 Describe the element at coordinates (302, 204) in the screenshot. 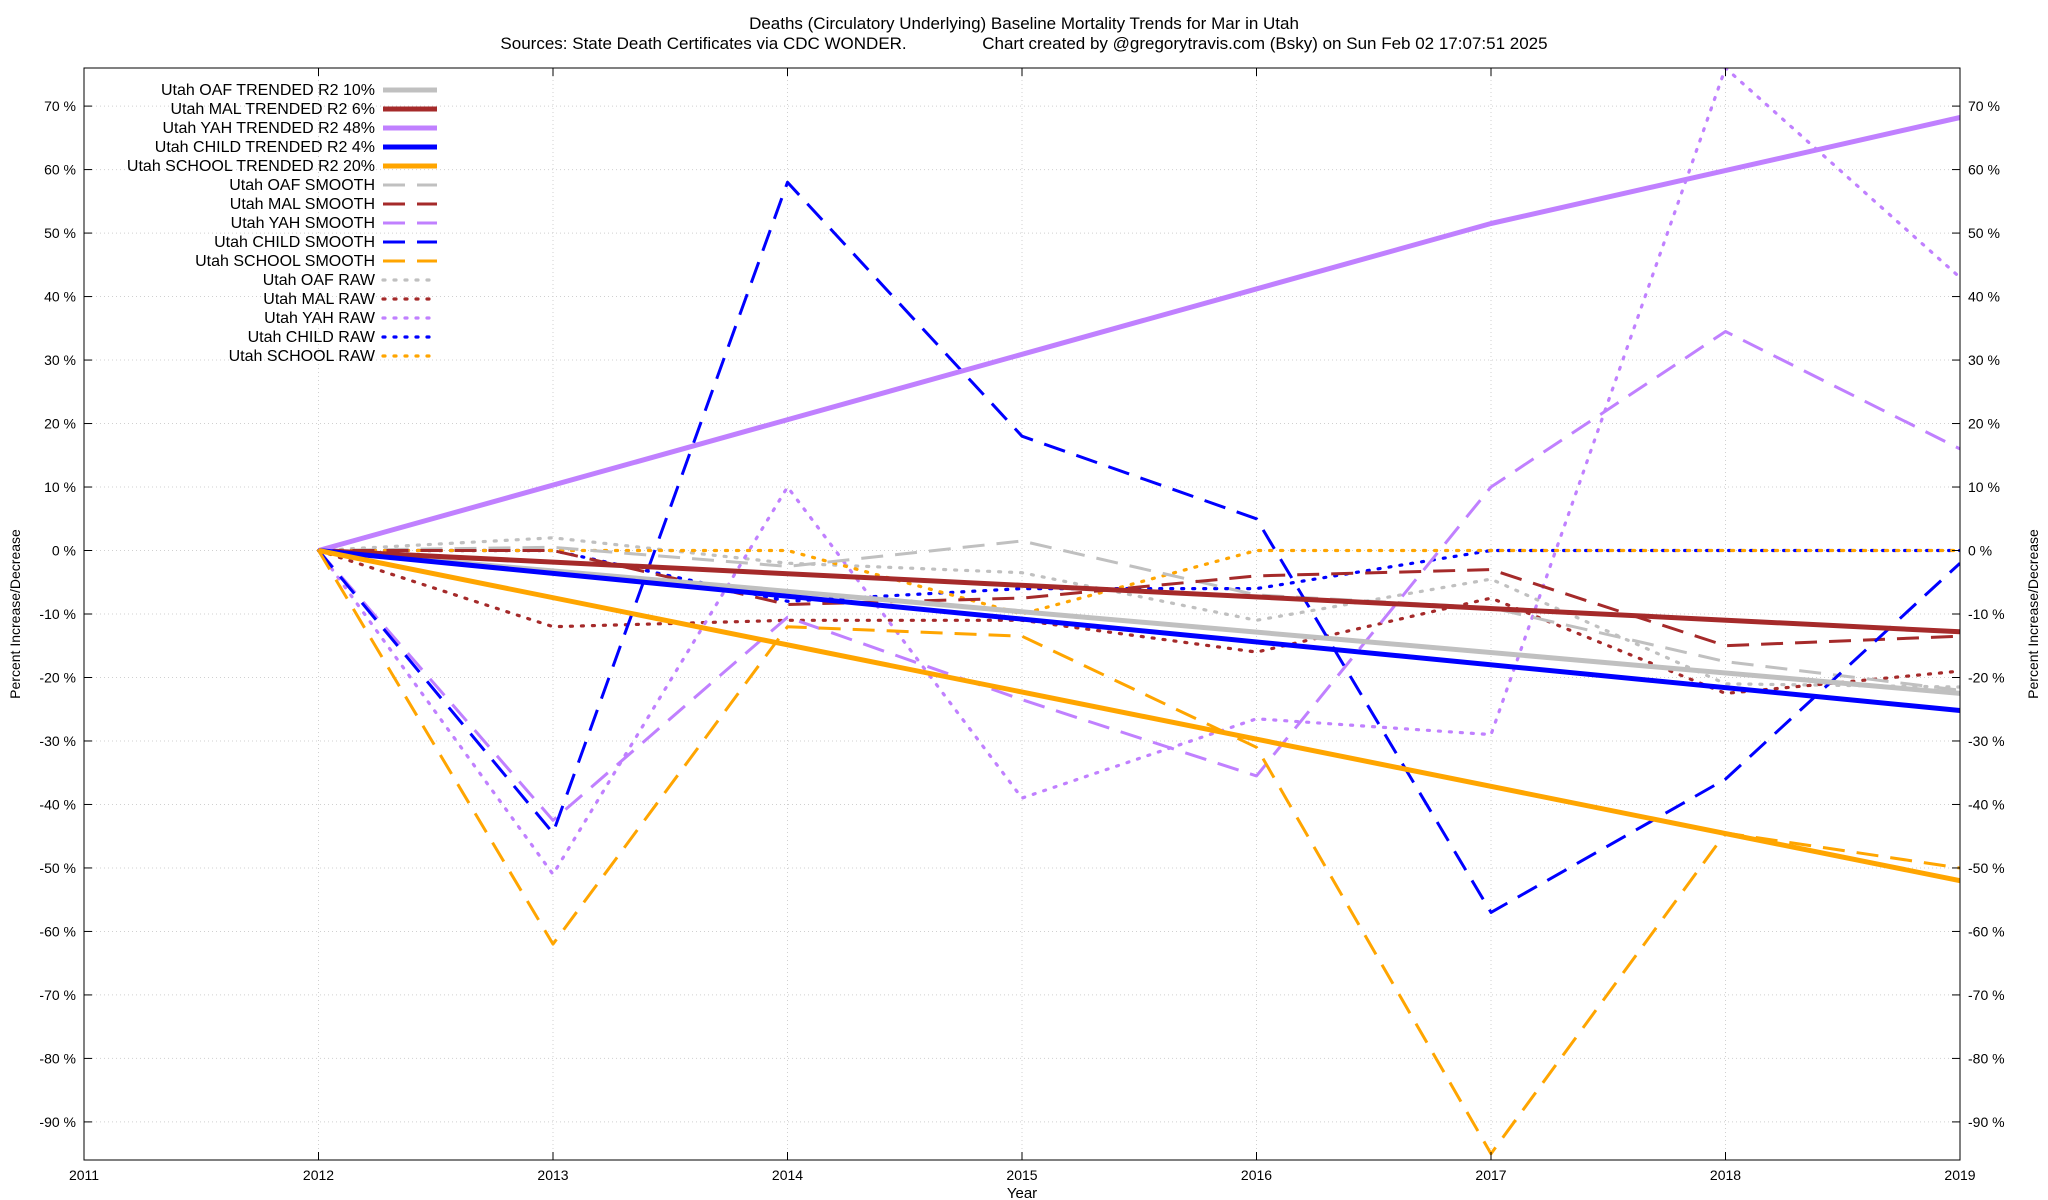

I see `legend-label: Utah MAL SMOOTH` at that location.